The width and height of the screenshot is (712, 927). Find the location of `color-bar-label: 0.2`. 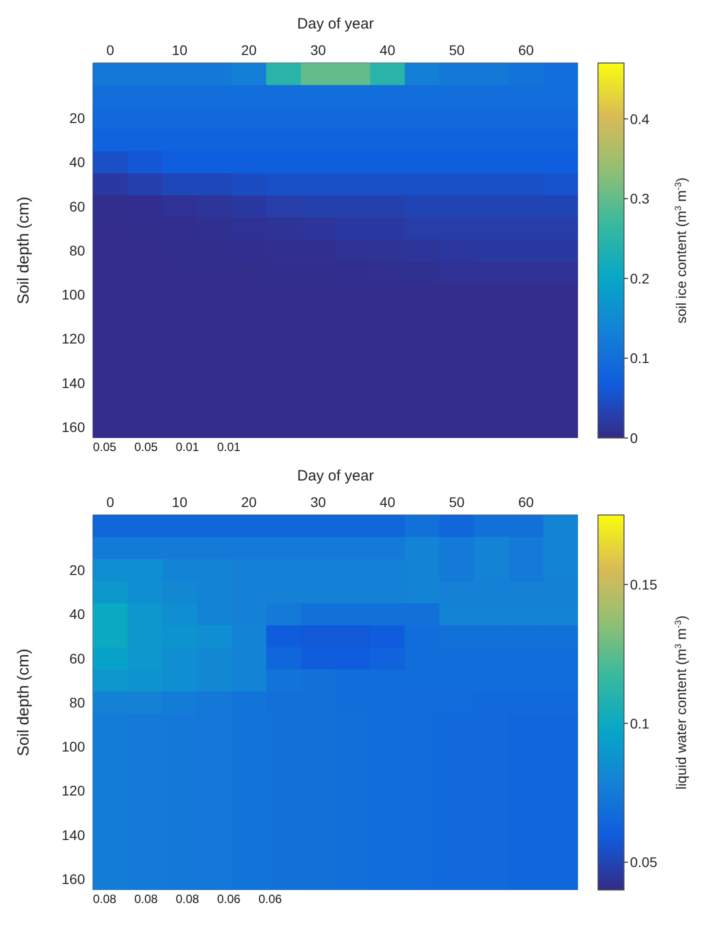

color-bar-label: 0.2 is located at coordinates (640, 278).